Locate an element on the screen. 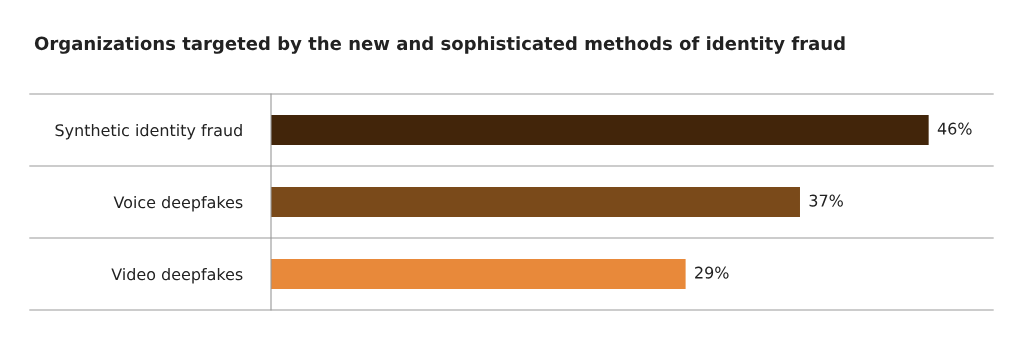 This screenshot has height=340, width=1024. data-label: 29% is located at coordinates (712, 272).